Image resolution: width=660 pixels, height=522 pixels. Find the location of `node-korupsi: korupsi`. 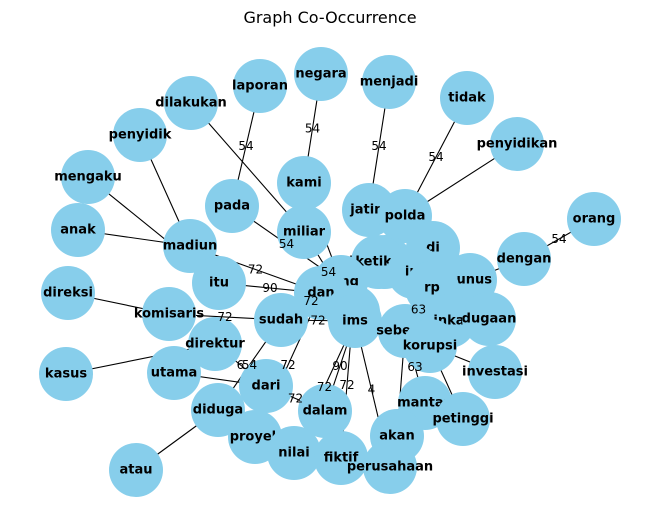

node-korupsi: korupsi is located at coordinates (430, 346).